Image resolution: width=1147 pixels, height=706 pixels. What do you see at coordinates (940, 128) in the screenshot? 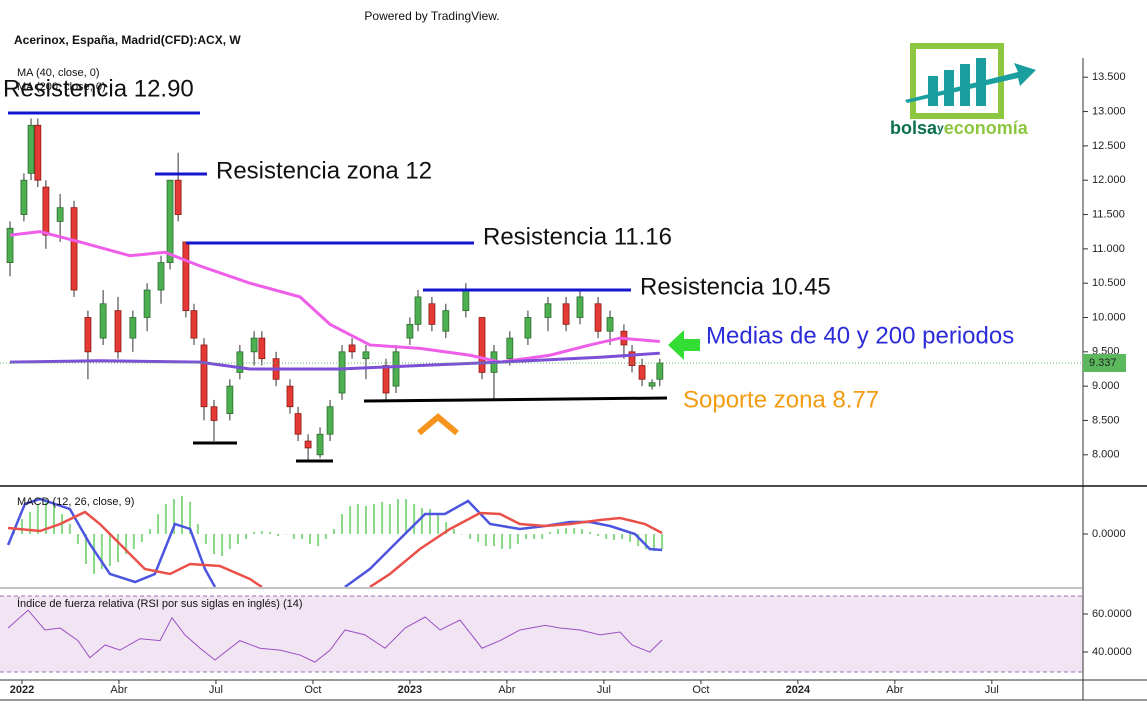
I see `logo-word: y` at bounding box center [940, 128].